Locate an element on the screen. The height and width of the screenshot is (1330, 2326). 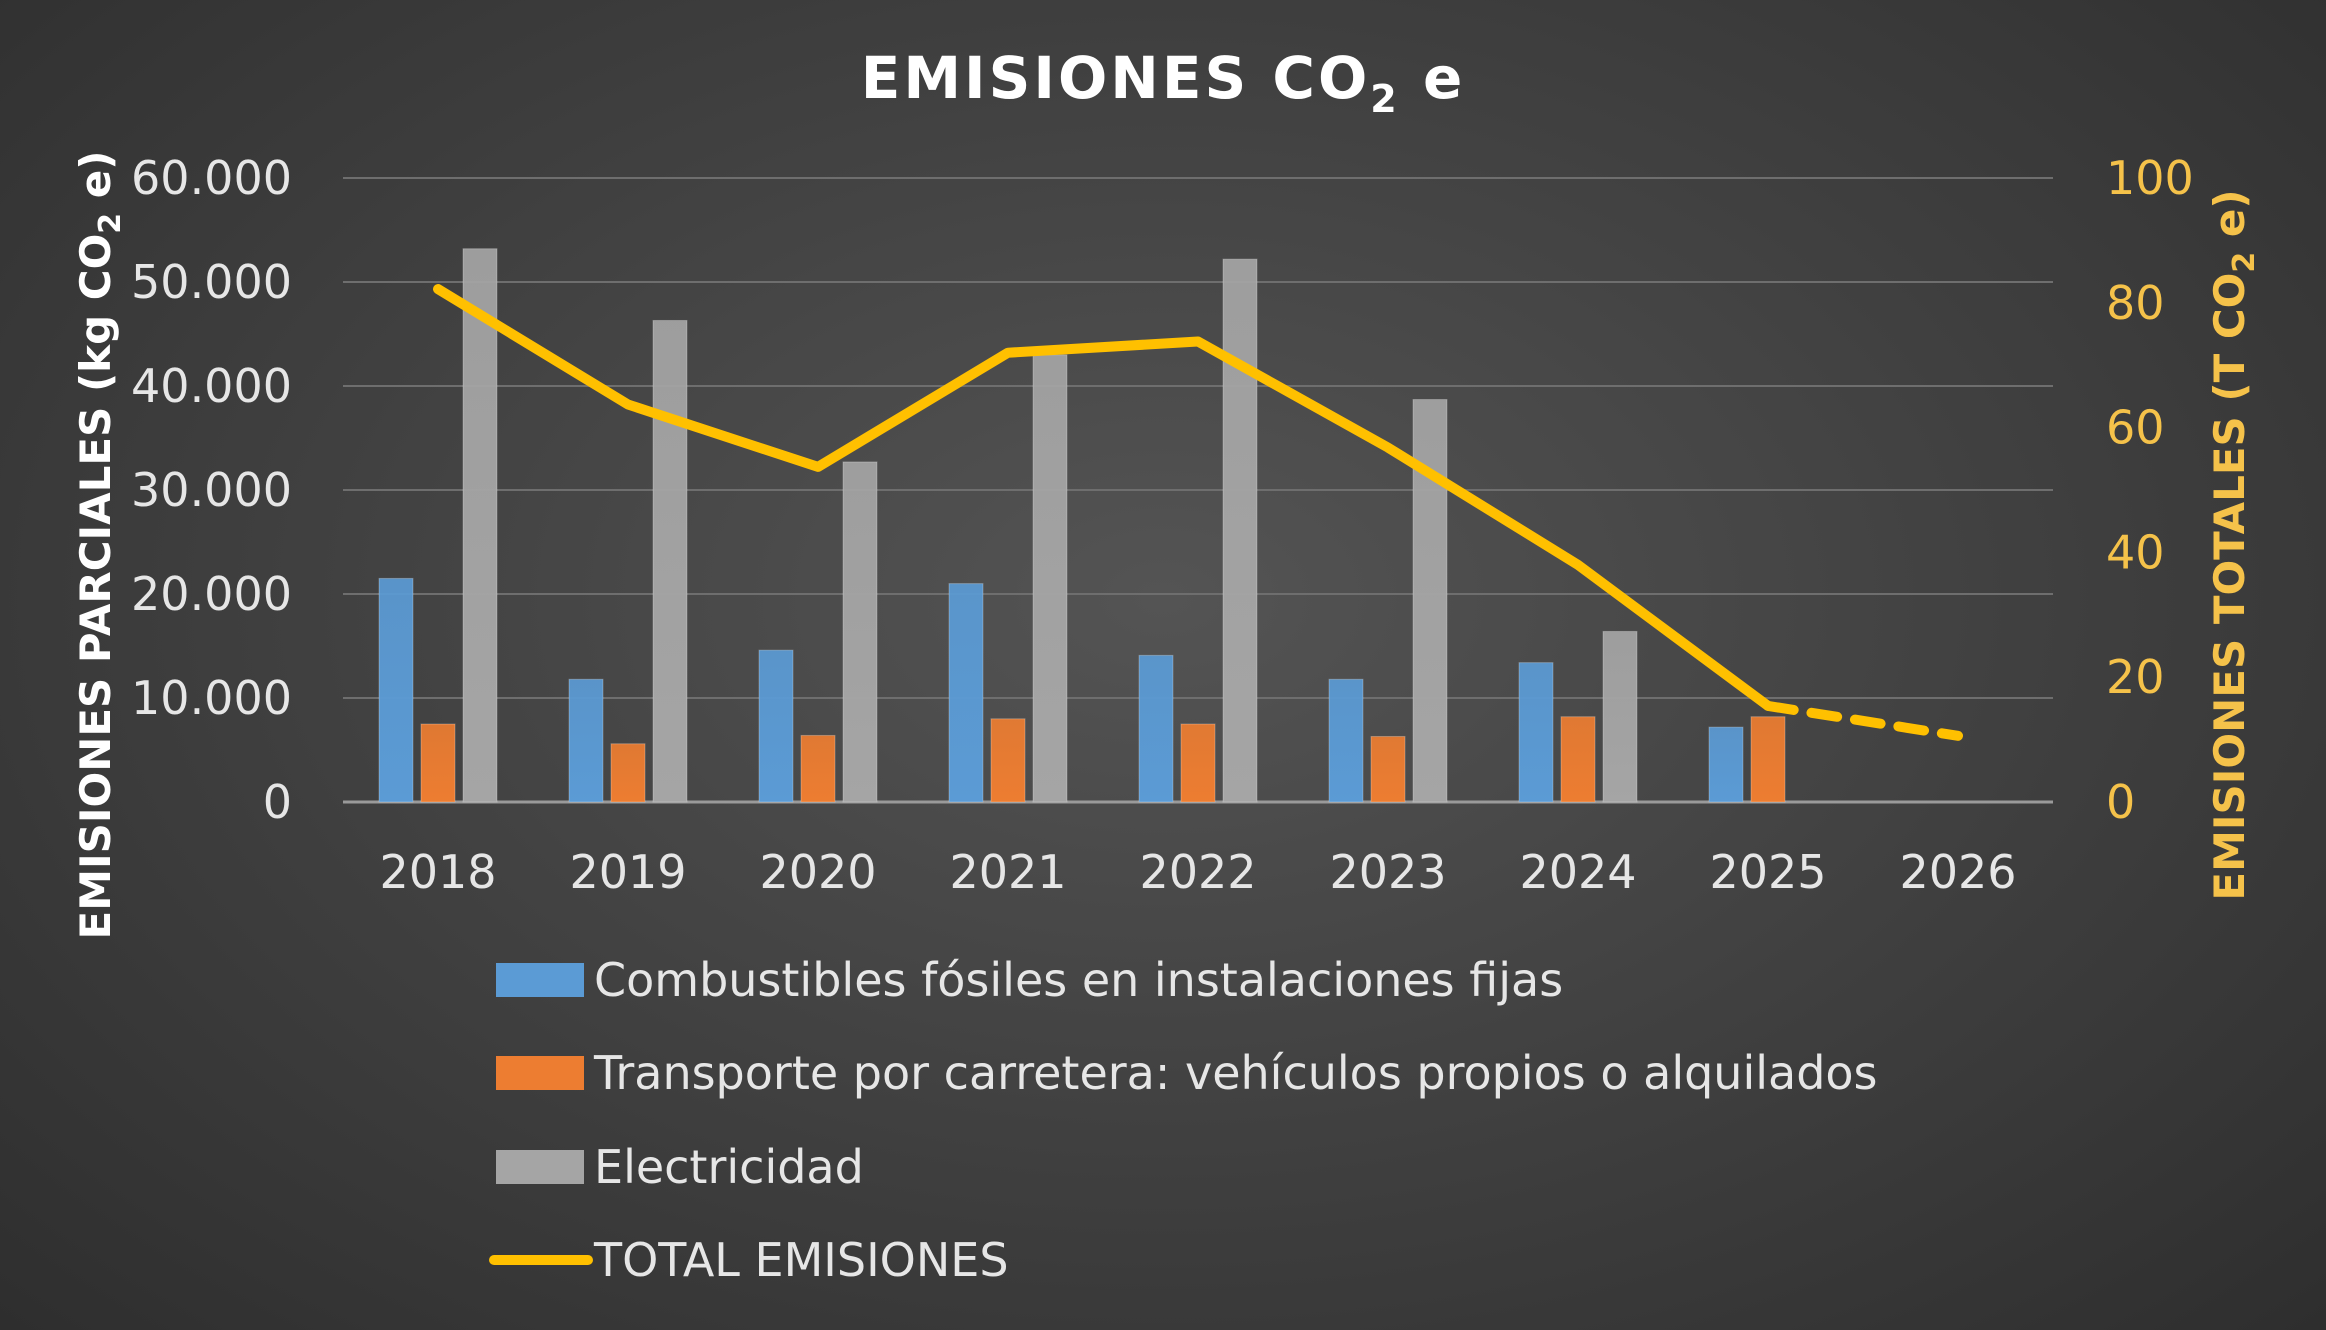
x-ticks: 2018 2019 2020 2021 2022 2023 2024 2025 2026 is located at coordinates (1197, 872).